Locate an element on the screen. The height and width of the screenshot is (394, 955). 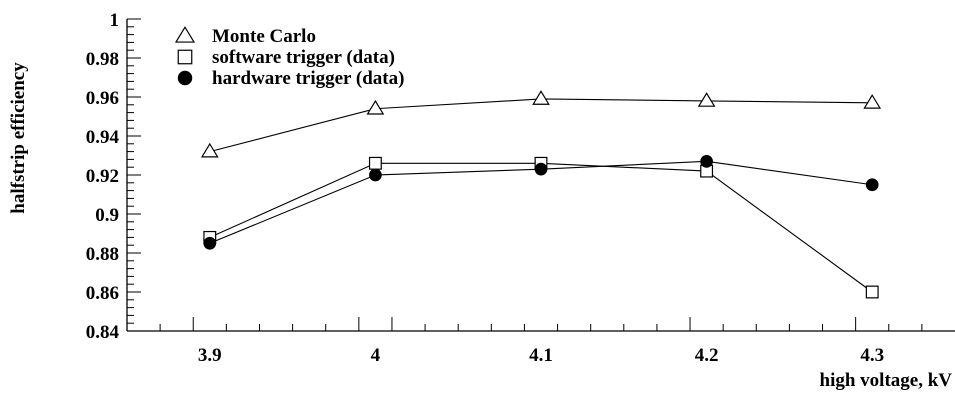
y-tick-label: 0.88 is located at coordinates (102, 254).